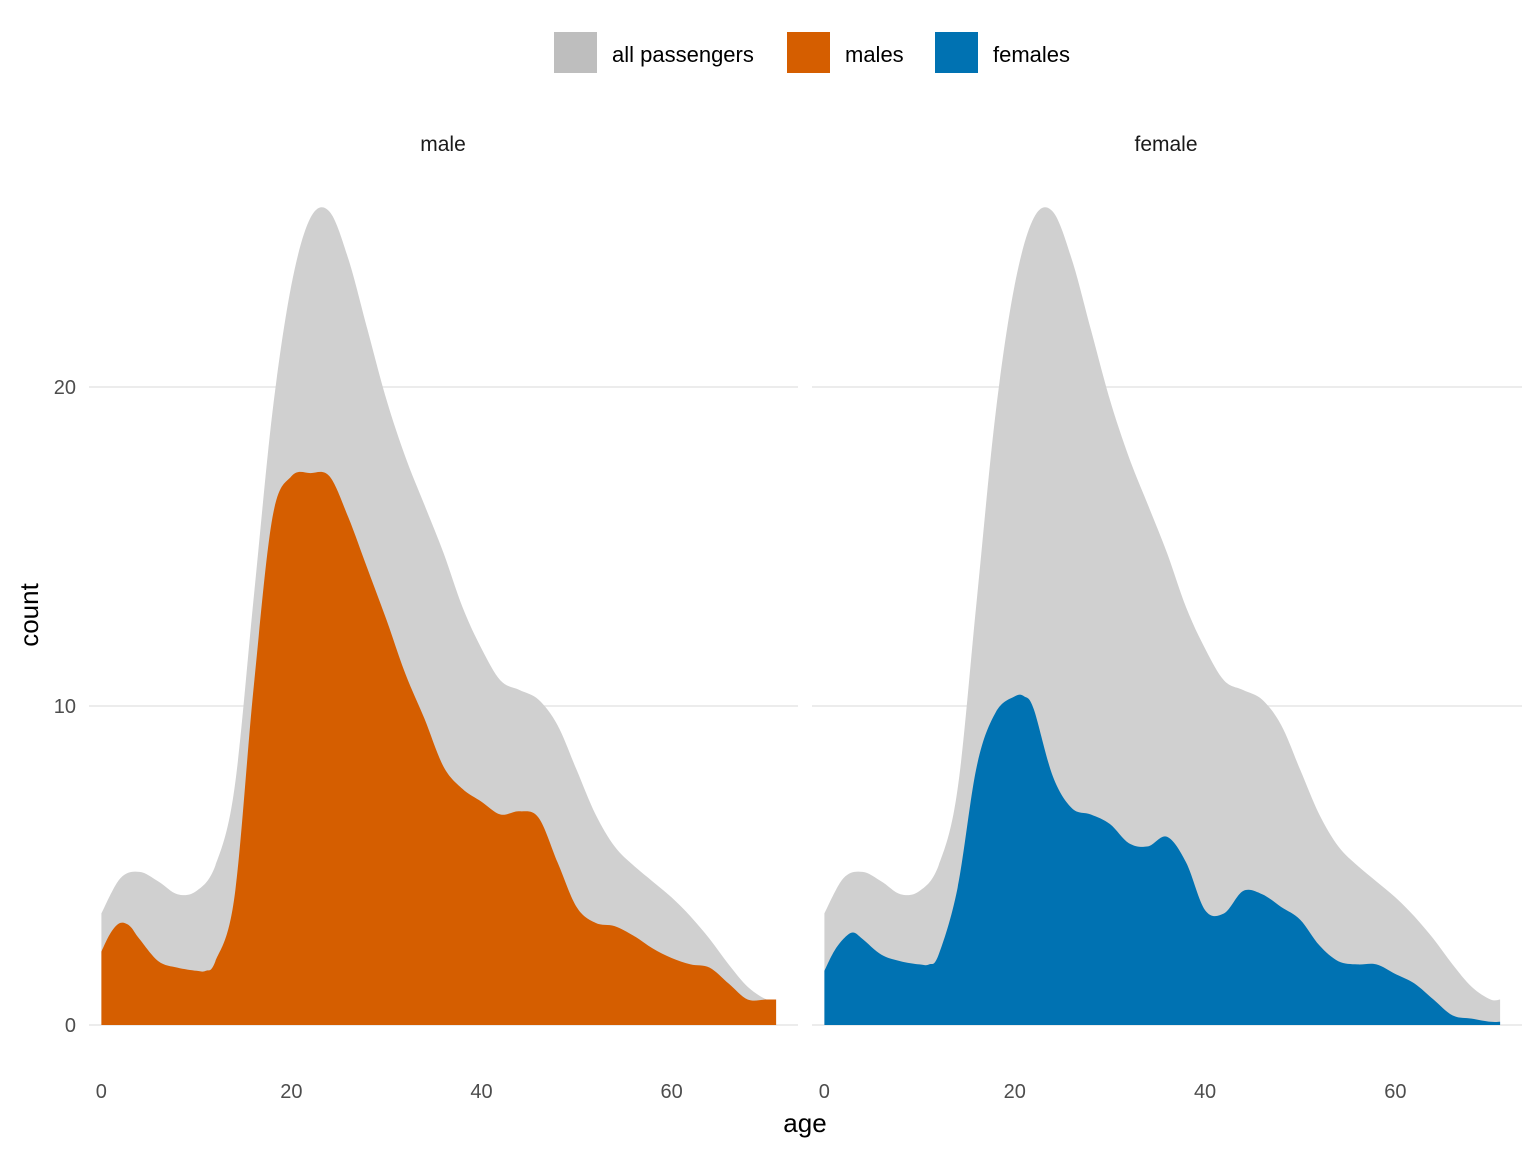  What do you see at coordinates (683, 54) in the screenshot?
I see `legend-label-all-passengers: all passengers` at bounding box center [683, 54].